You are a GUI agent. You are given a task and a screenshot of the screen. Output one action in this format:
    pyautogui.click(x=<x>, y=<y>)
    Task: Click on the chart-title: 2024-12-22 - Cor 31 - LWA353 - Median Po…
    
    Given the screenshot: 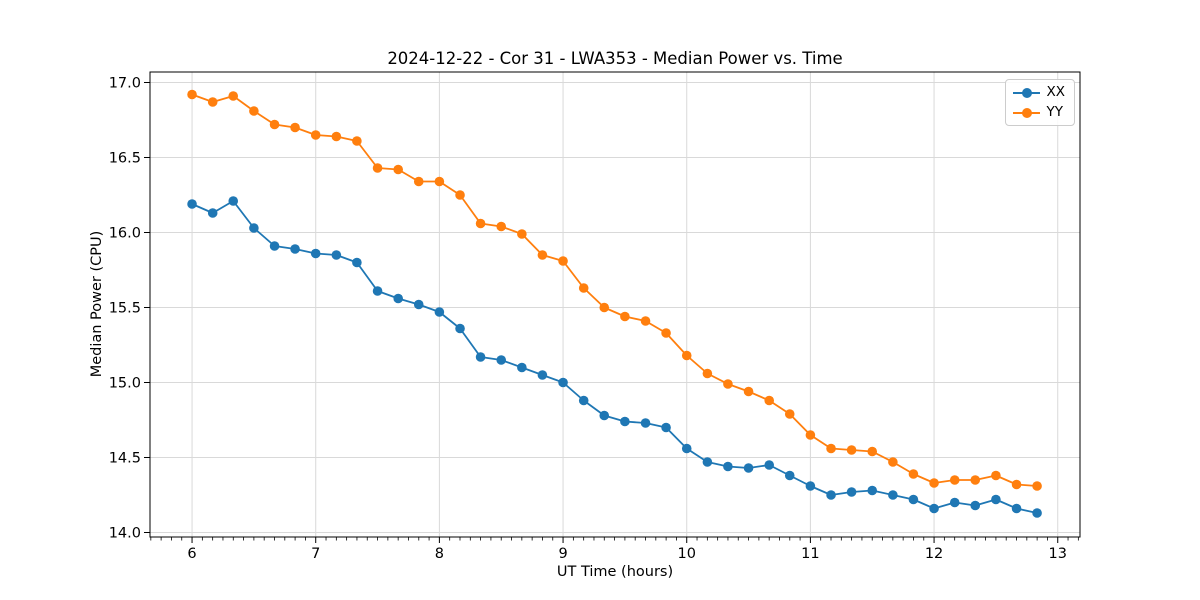 What is the action you would take?
    pyautogui.click(x=615, y=58)
    